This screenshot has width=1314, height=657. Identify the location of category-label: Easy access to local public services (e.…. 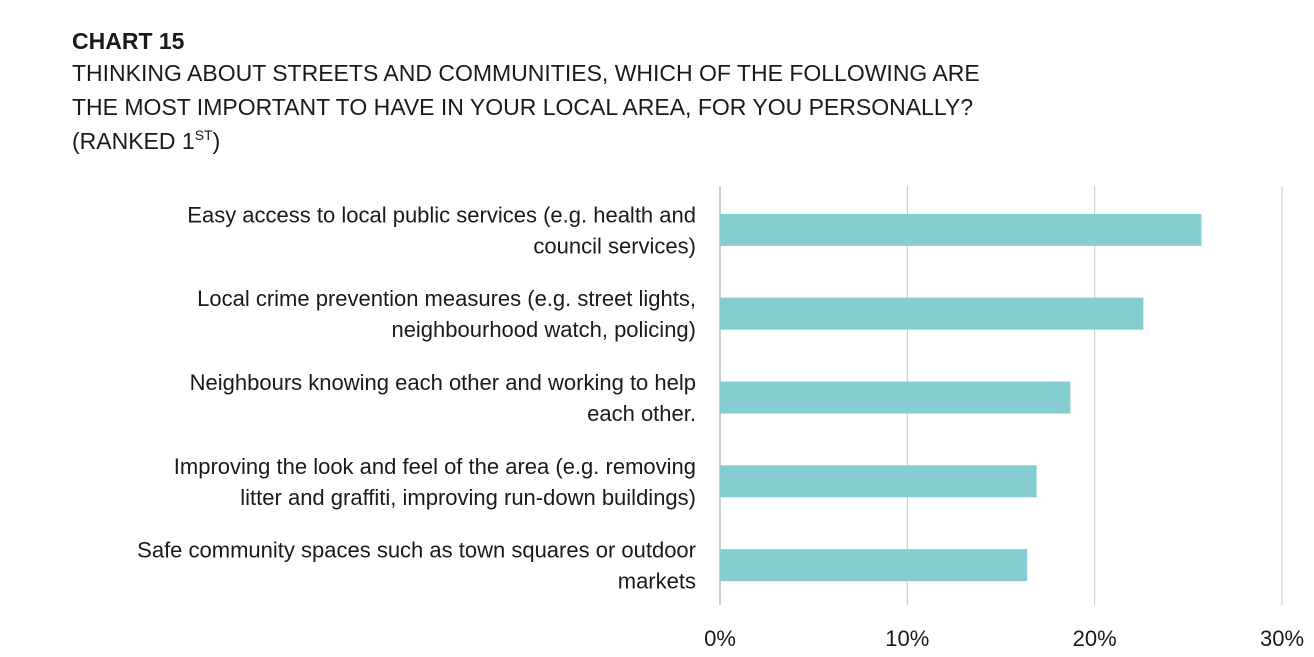
(441, 230).